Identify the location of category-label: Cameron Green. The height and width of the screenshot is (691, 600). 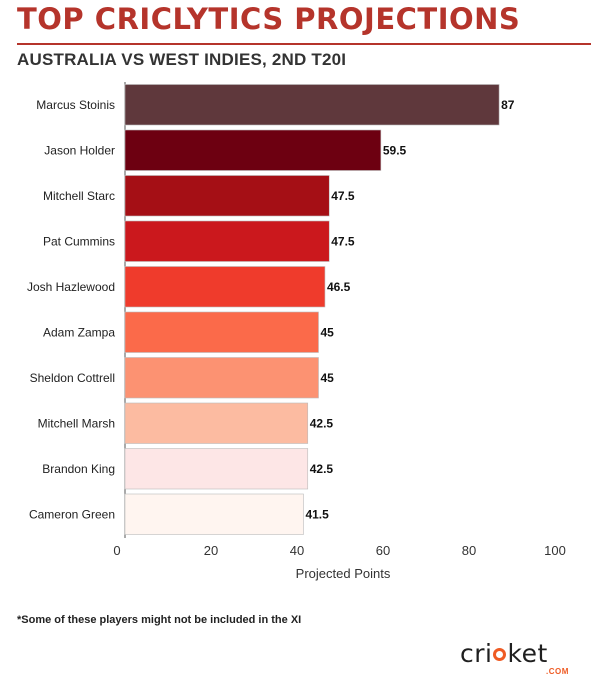
(72, 514).